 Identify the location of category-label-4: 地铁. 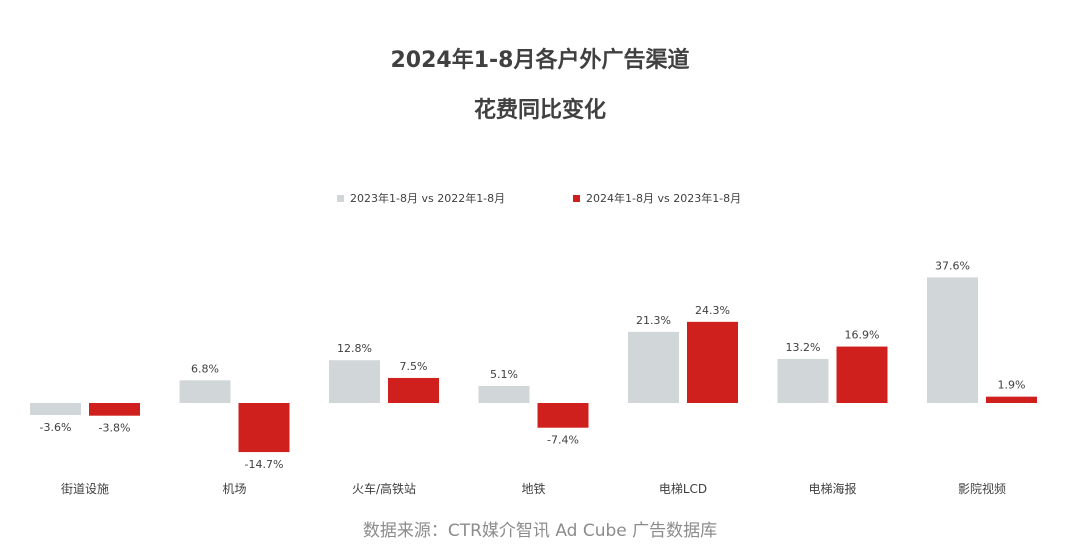
(533, 489).